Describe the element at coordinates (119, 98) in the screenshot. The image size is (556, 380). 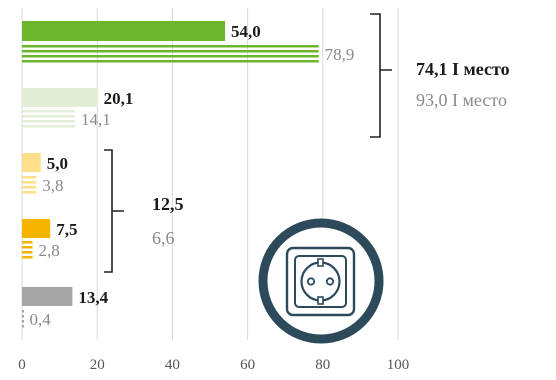
I see `value-label: 20,1` at that location.